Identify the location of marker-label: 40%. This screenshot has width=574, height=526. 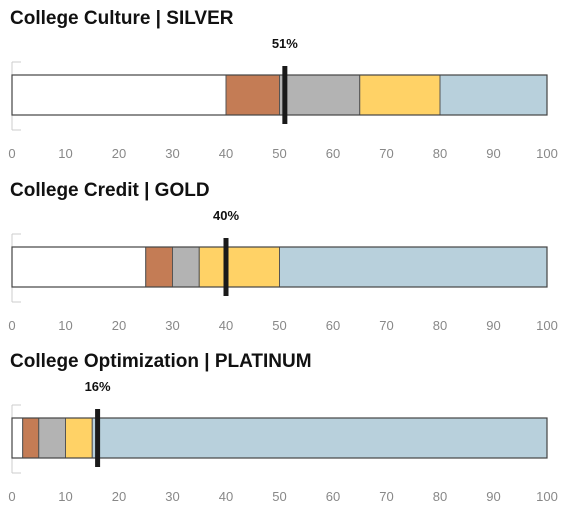
(226, 215).